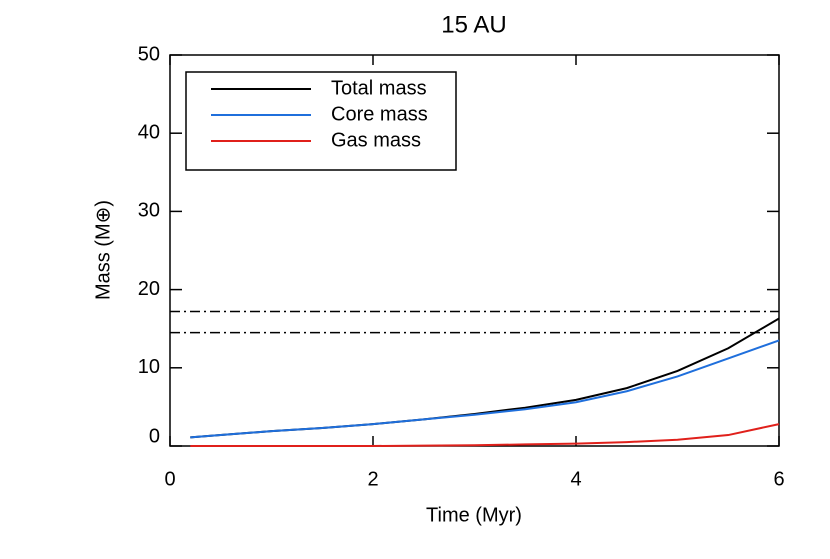 The height and width of the screenshot is (559, 830). What do you see at coordinates (473, 24) in the screenshot?
I see `chart-title: 15 AU` at bounding box center [473, 24].